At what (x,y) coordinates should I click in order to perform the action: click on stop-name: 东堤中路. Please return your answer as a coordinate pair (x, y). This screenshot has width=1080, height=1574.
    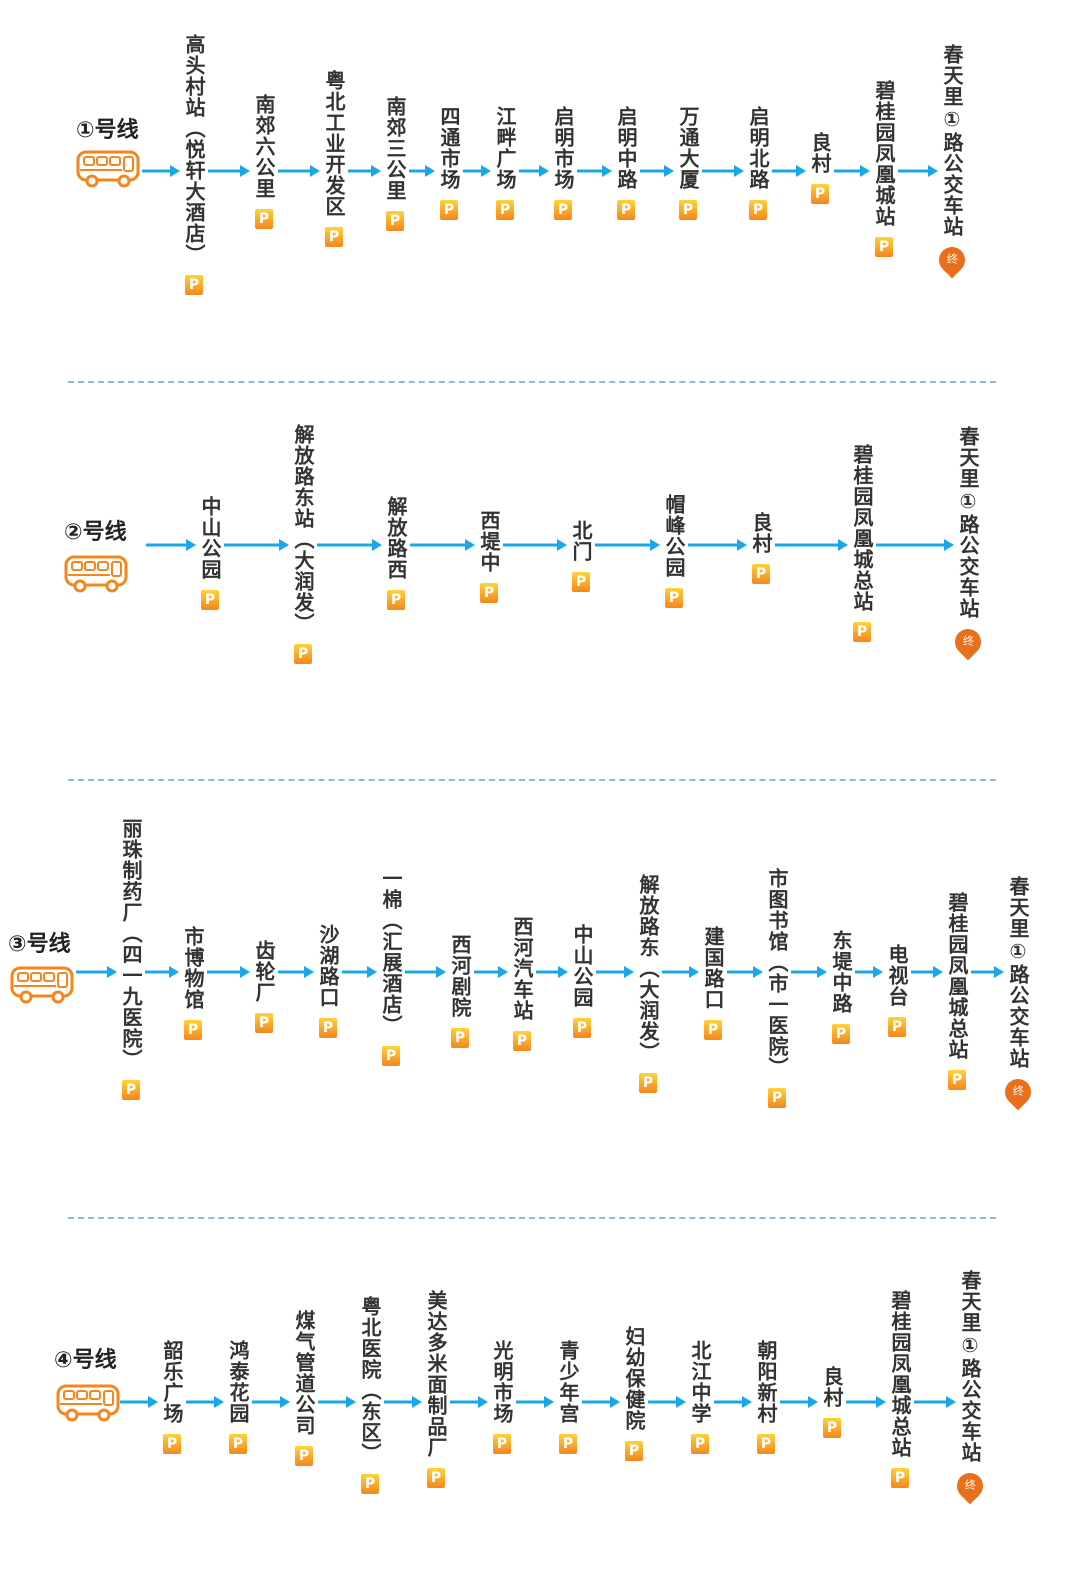
    Looking at the image, I should click on (841, 972).